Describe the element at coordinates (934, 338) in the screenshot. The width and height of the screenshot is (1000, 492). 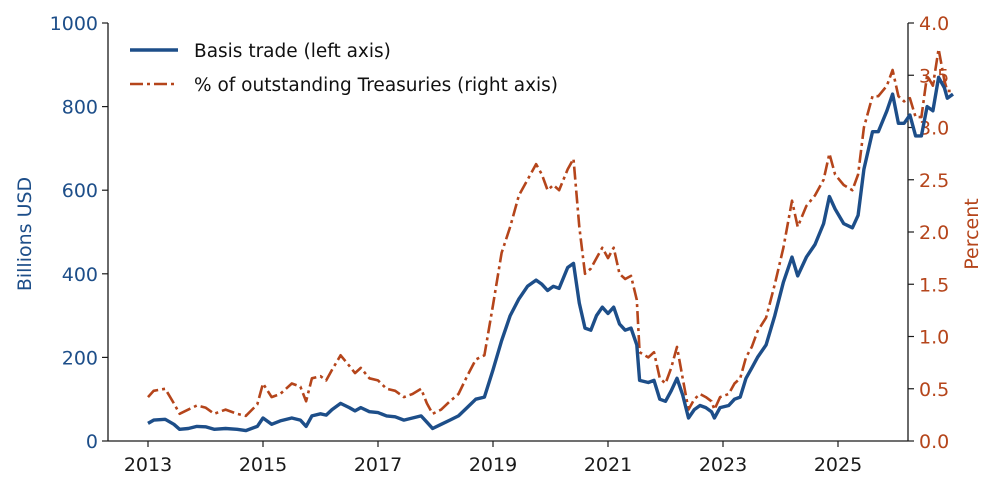
I see `right-tick-label: 1.0` at that location.